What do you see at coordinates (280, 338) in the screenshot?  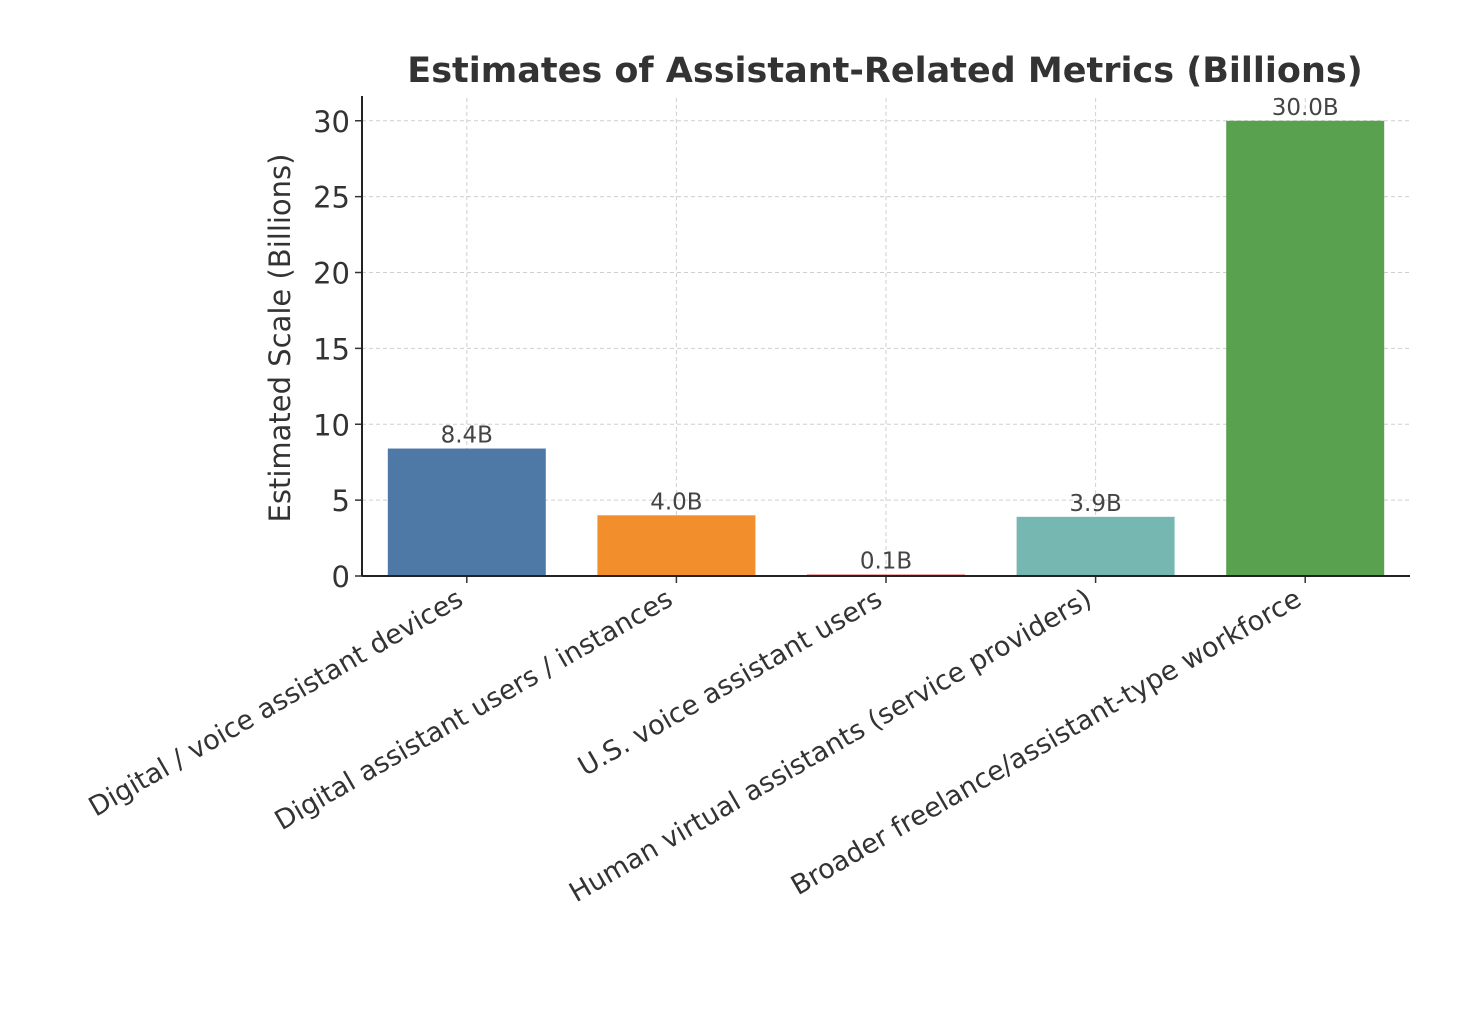 I see `y-axis-label: Estimated Scale (Billions)` at bounding box center [280, 338].